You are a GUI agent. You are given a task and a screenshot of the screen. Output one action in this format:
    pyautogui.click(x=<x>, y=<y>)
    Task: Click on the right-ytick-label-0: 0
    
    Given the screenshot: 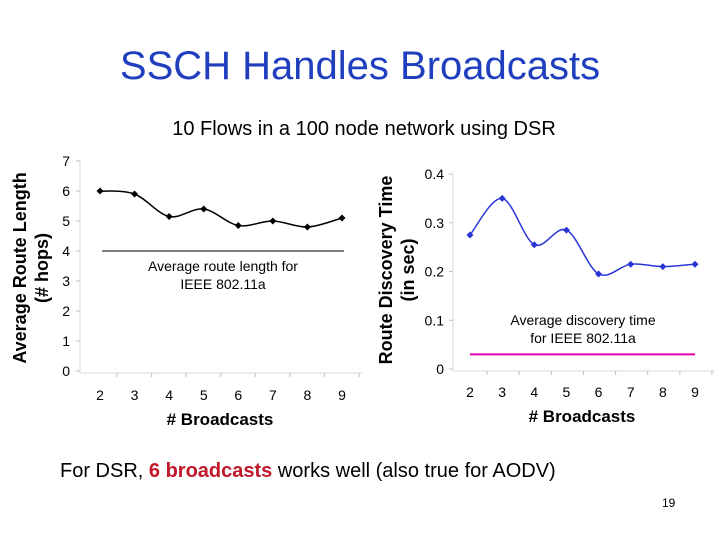 What is the action you would take?
    pyautogui.click(x=440, y=369)
    